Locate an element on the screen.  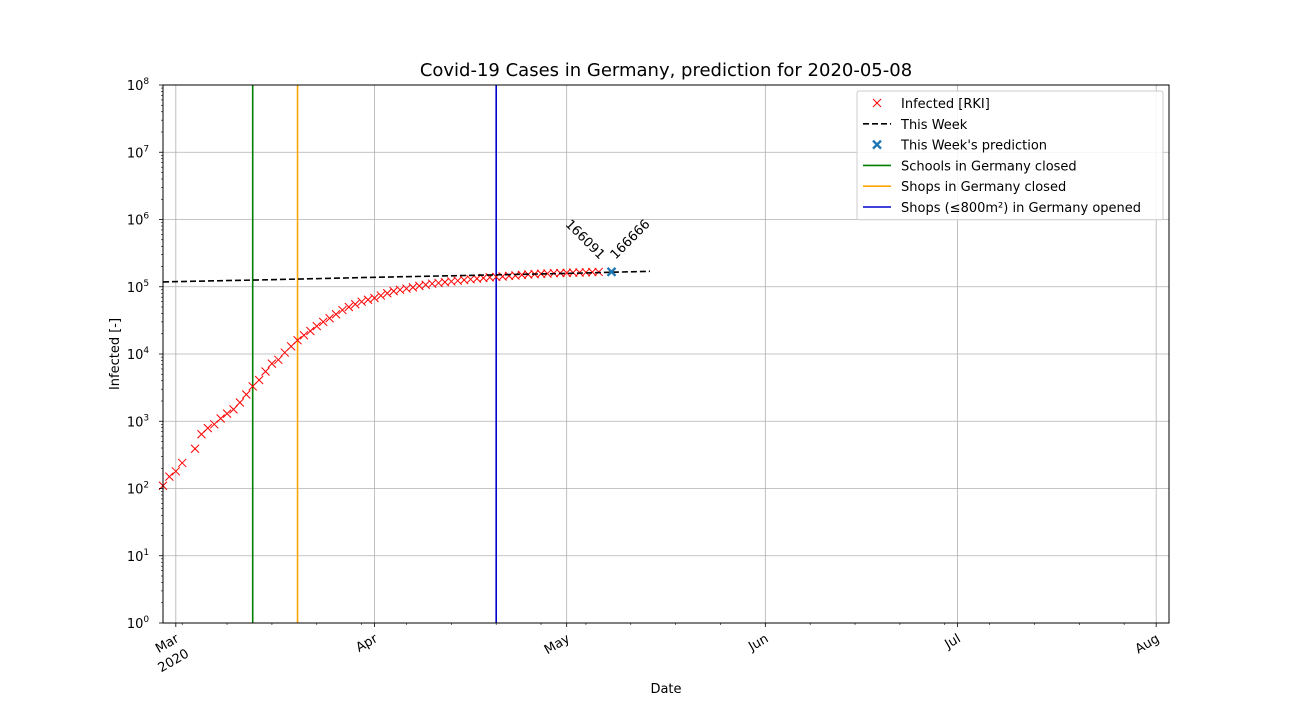
legend-label: Schools in Germany closed is located at coordinates (989, 166).